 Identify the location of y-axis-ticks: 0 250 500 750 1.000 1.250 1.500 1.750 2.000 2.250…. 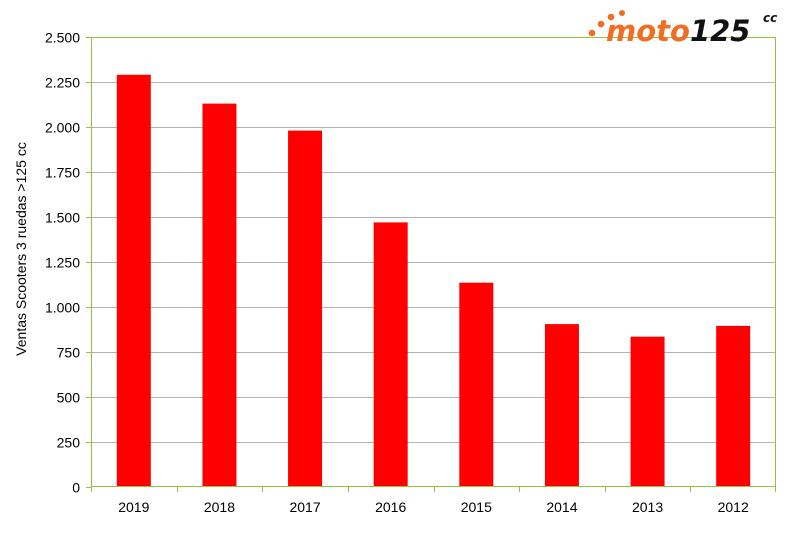
(68, 263).